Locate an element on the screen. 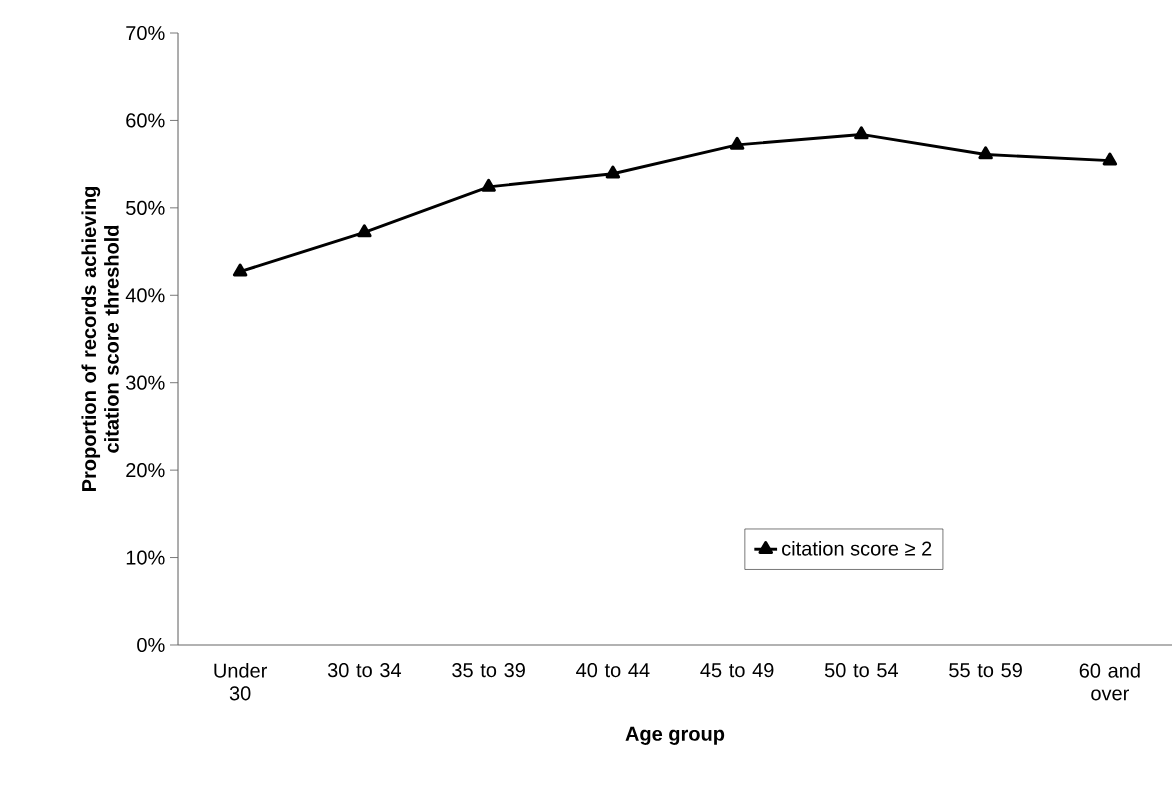 Image resolution: width=1175 pixels, height=788 pixels. y-tick-label: 20% is located at coordinates (145, 470).